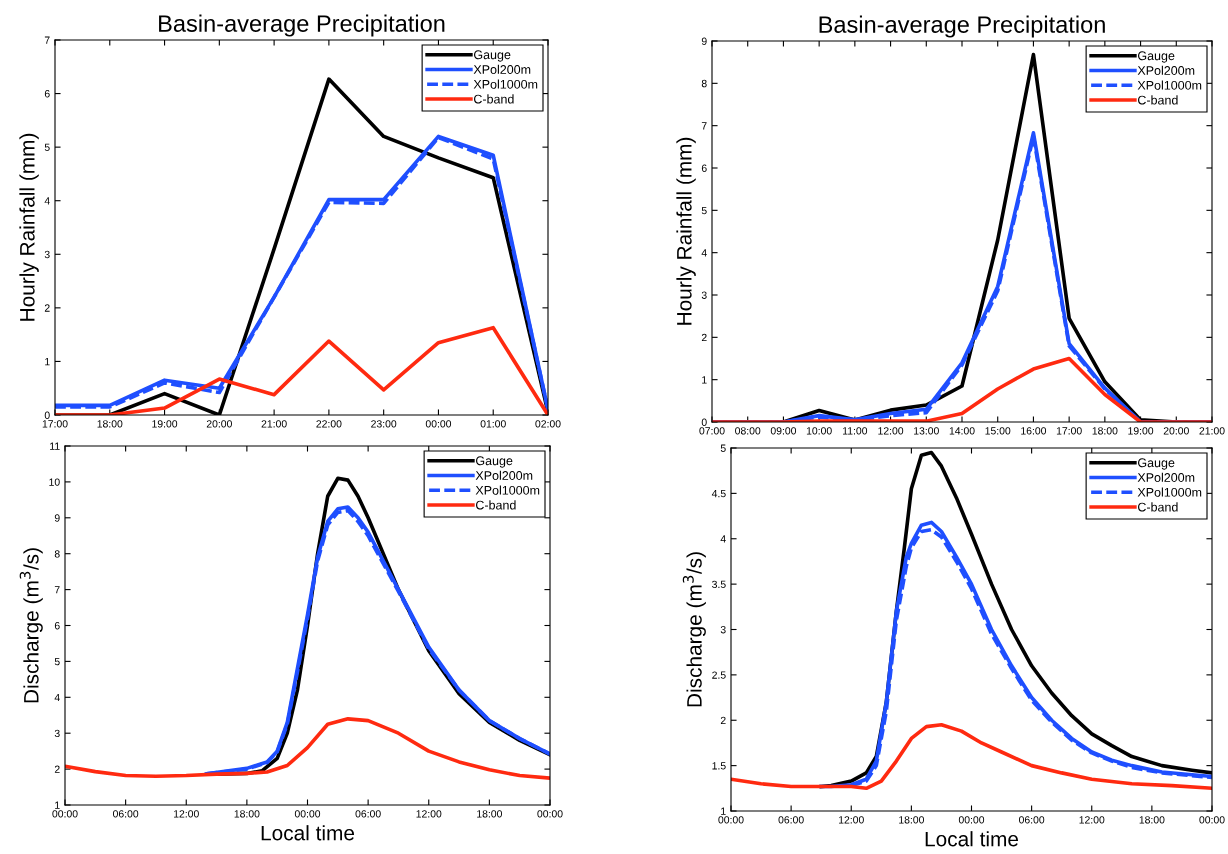  Describe the element at coordinates (493, 424) in the screenshot. I see `x-tick-label: 01:00` at that location.